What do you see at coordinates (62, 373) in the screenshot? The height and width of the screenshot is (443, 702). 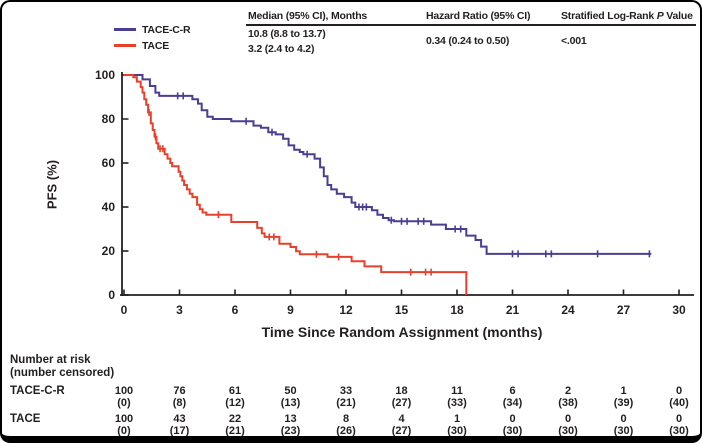 I see `risk-table-heading-line2: (number censored)` at bounding box center [62, 373].